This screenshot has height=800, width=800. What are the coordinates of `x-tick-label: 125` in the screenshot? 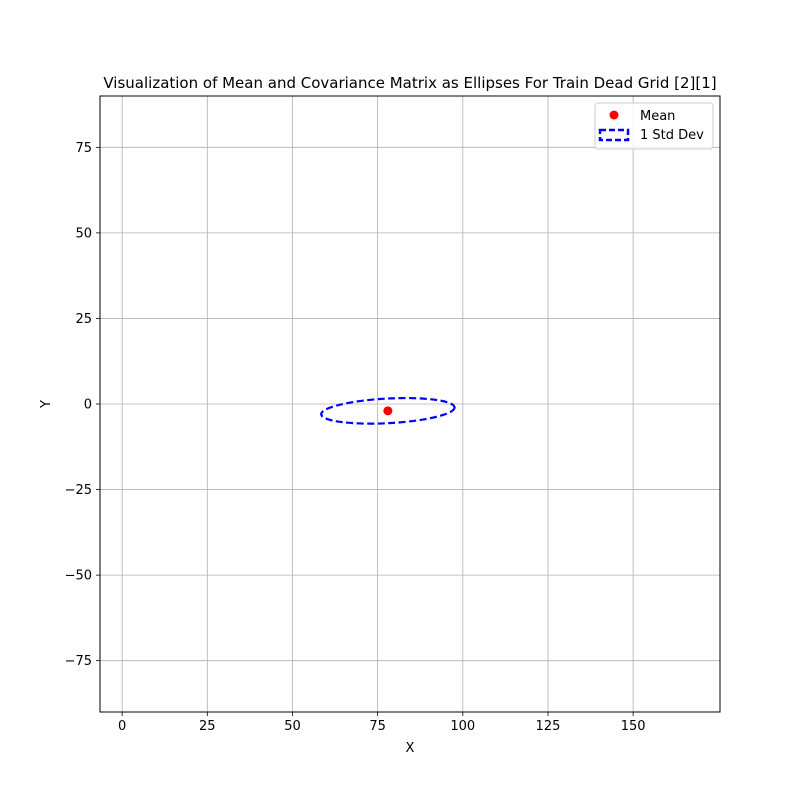 It's located at (548, 726).